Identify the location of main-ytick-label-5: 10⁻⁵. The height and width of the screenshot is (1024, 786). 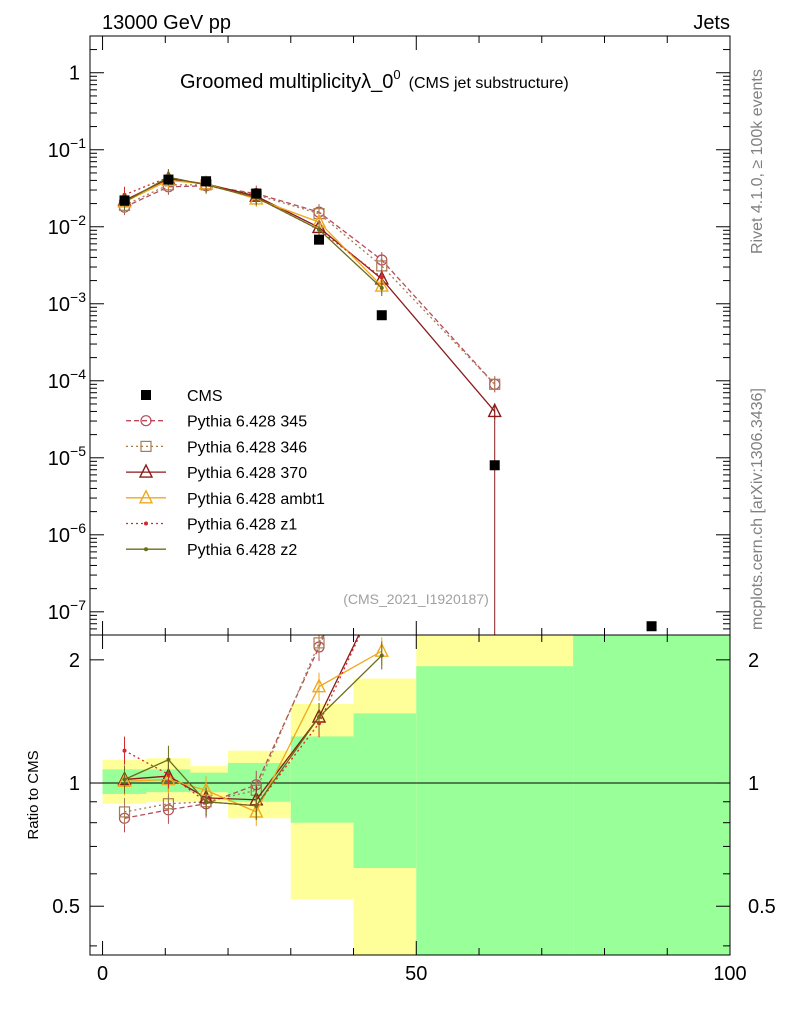
(67, 456).